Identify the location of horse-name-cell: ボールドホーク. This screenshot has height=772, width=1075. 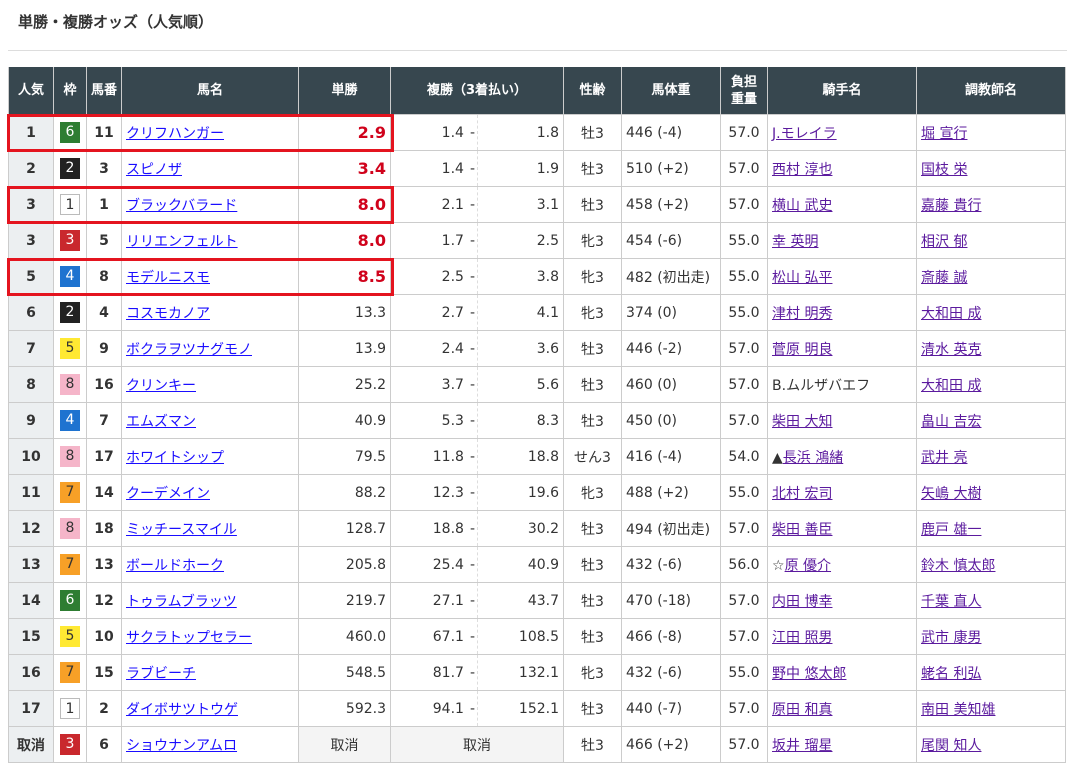
(210, 564).